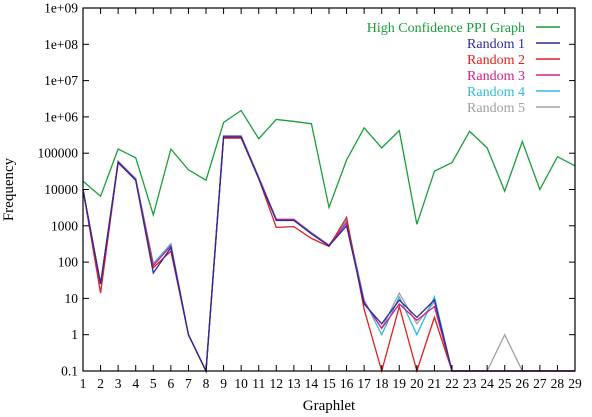 The image size is (592, 417). I want to click on x-tick-label: 1, so click(83, 383).